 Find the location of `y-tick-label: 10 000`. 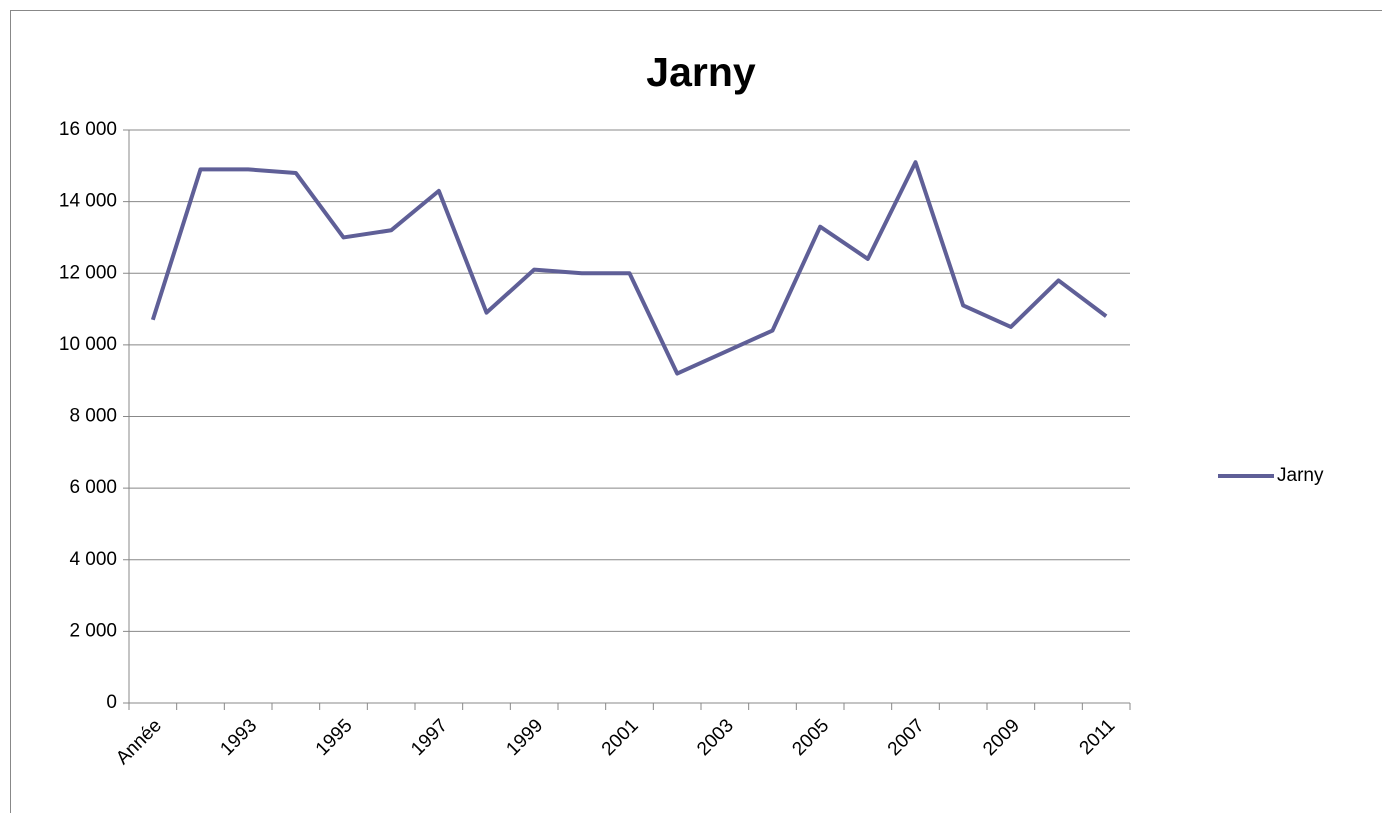

y-tick-label: 10 000 is located at coordinates (88, 344).